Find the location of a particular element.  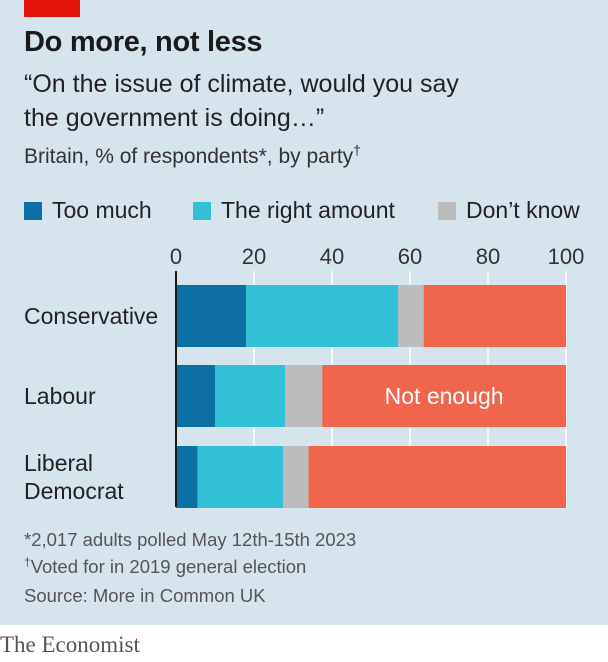

footnote-vote-text: Voted for in 2019 general election is located at coordinates (168, 567).